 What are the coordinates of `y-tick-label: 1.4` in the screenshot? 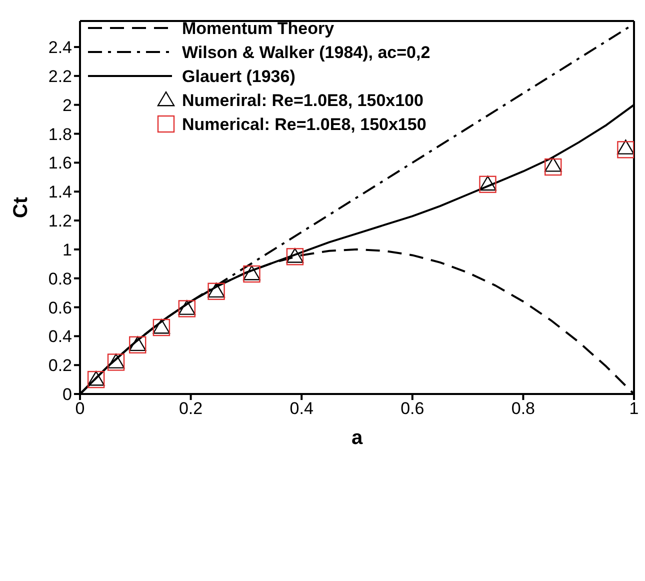 It's located at (60, 192).